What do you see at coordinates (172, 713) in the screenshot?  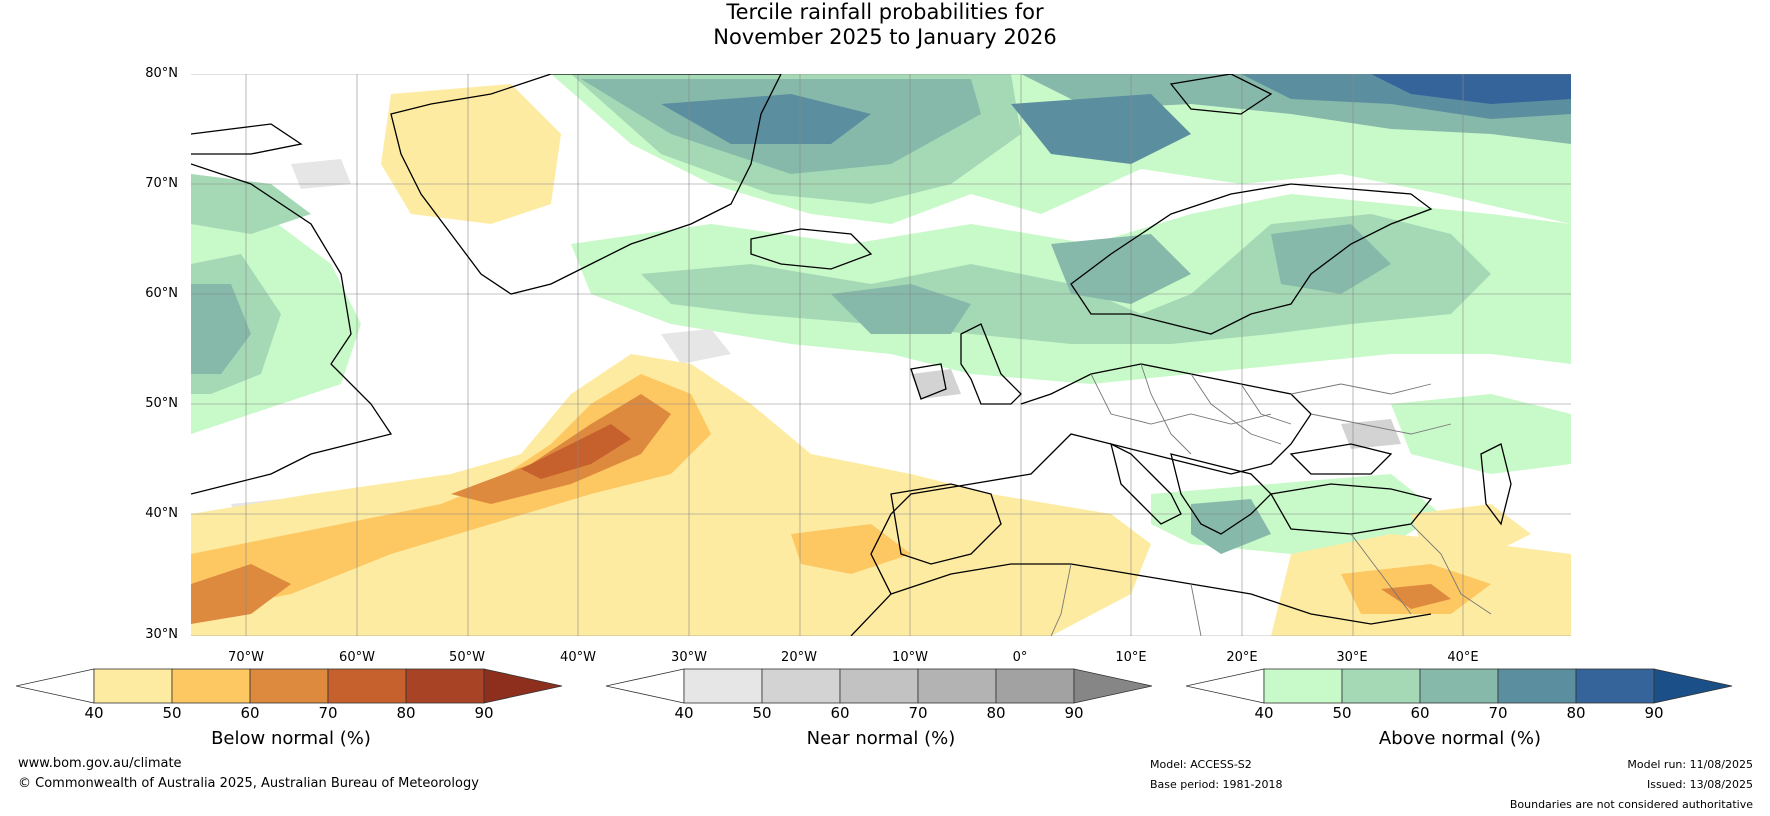 I see `below-colorbar-tick-label: 50` at bounding box center [172, 713].